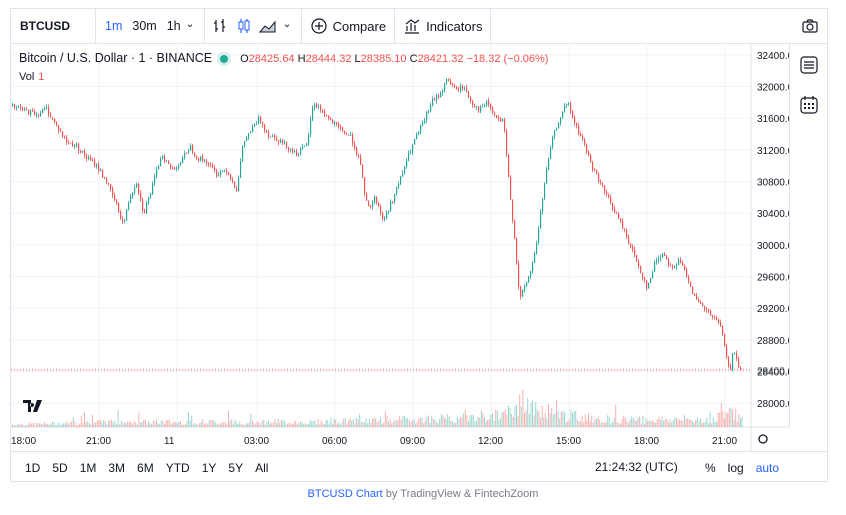  Describe the element at coordinates (442, 26) in the screenshot. I see `indicators-button: Indicators` at that location.